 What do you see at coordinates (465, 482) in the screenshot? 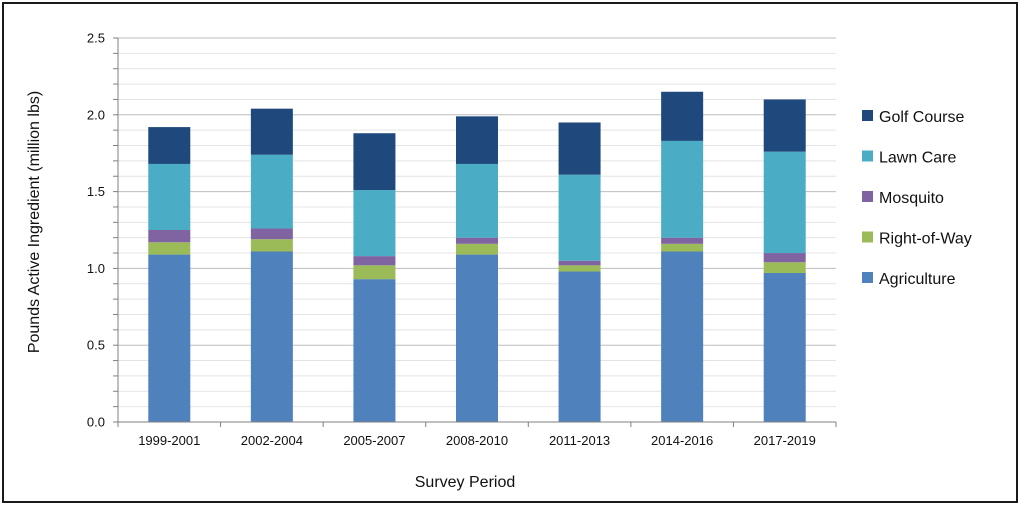
I see `x-axis-title: Survey Period` at bounding box center [465, 482].